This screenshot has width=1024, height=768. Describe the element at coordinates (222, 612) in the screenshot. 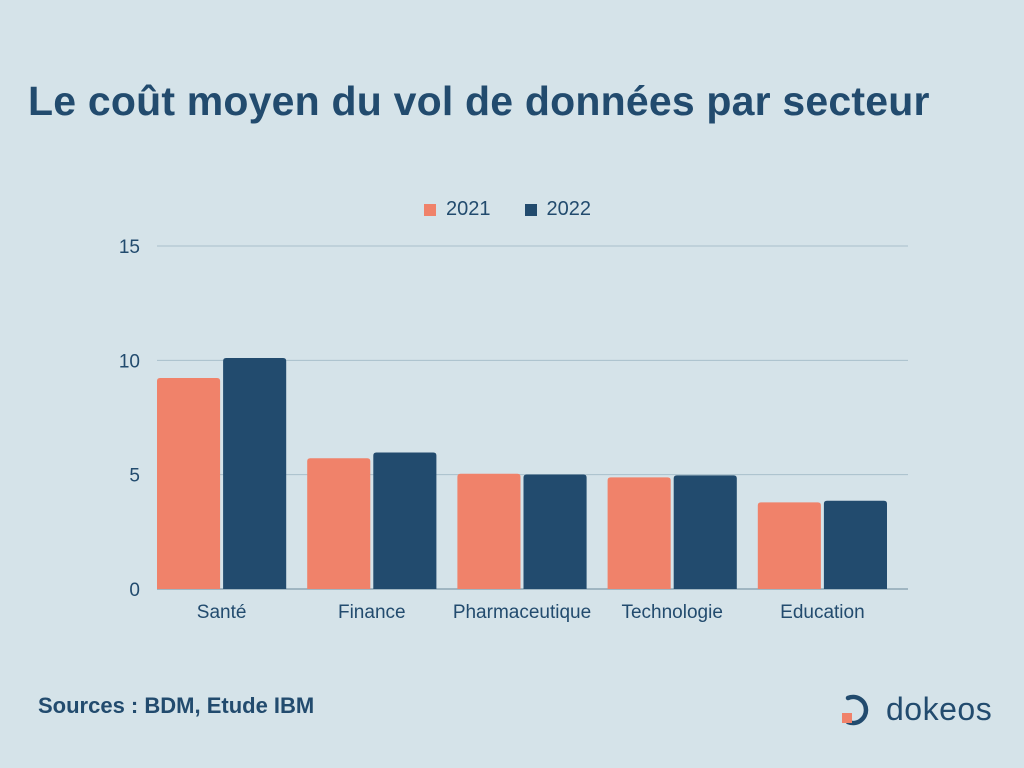

I see `x-tick-label: Santé` at that location.